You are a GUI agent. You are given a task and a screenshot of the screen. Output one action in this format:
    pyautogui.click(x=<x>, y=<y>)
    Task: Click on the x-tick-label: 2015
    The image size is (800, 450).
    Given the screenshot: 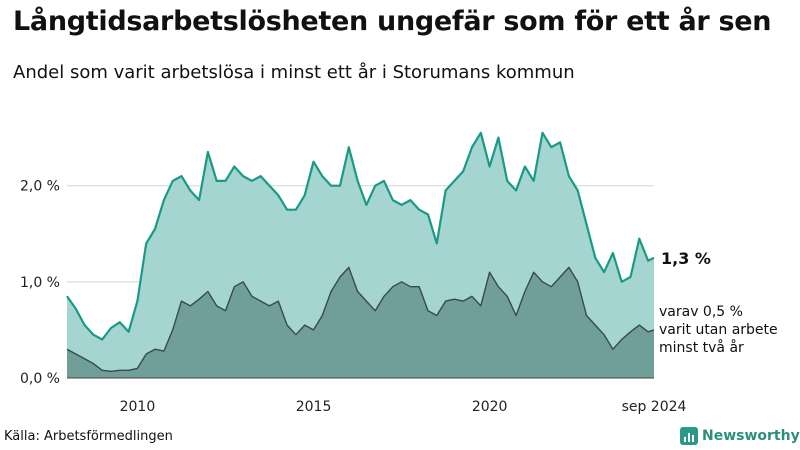 What is the action you would take?
    pyautogui.click(x=314, y=407)
    